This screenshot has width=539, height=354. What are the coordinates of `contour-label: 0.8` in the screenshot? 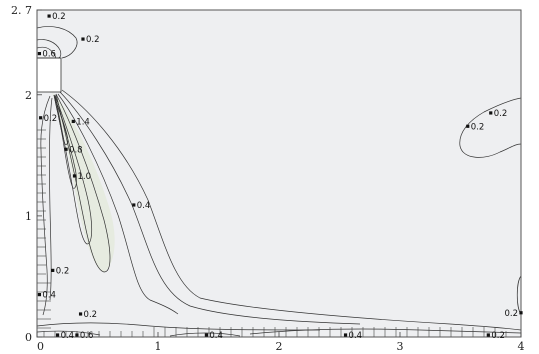 It's located at (76, 150).